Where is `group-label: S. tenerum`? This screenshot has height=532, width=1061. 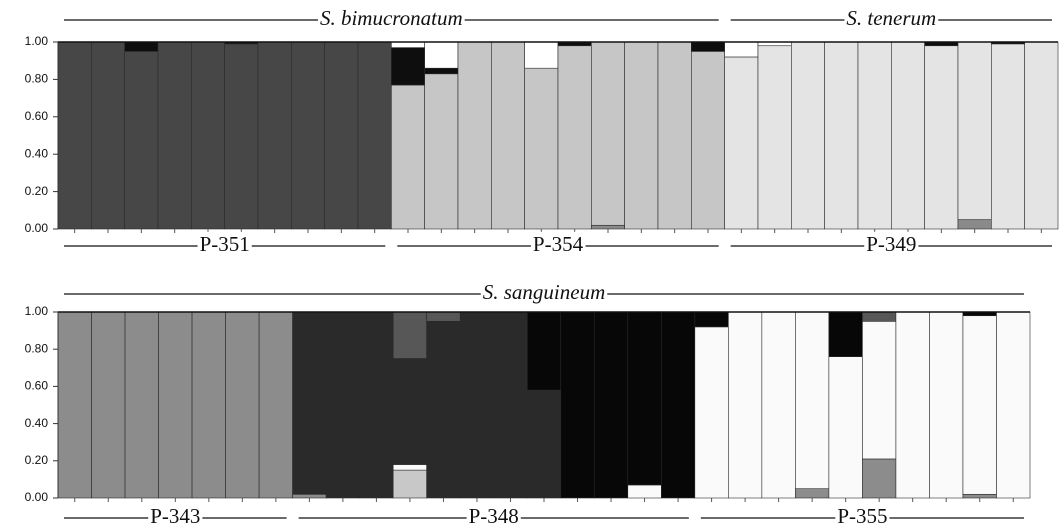
group-label: S. tenerum is located at coordinates (891, 18).